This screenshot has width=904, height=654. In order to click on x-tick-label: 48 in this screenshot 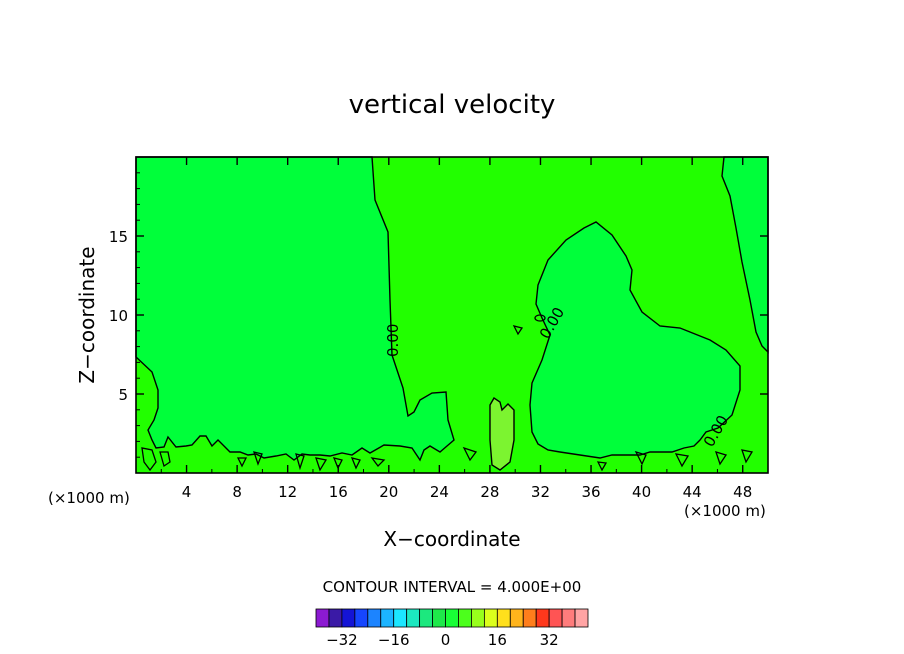, I will do `click(742, 492)`.